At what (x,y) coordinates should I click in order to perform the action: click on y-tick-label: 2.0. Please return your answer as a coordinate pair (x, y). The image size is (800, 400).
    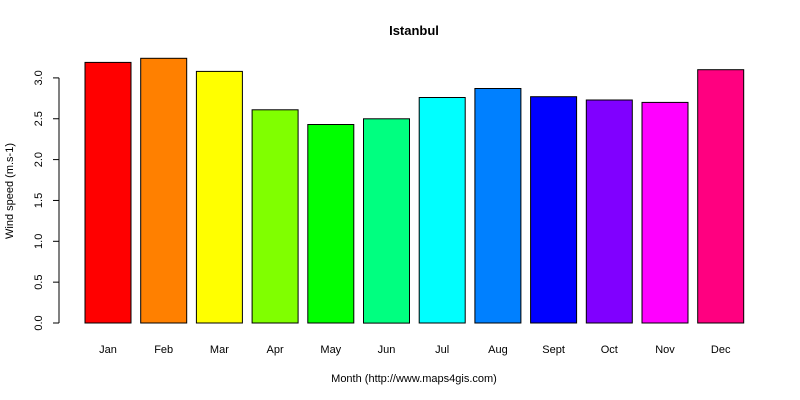
    Looking at the image, I should click on (39, 159).